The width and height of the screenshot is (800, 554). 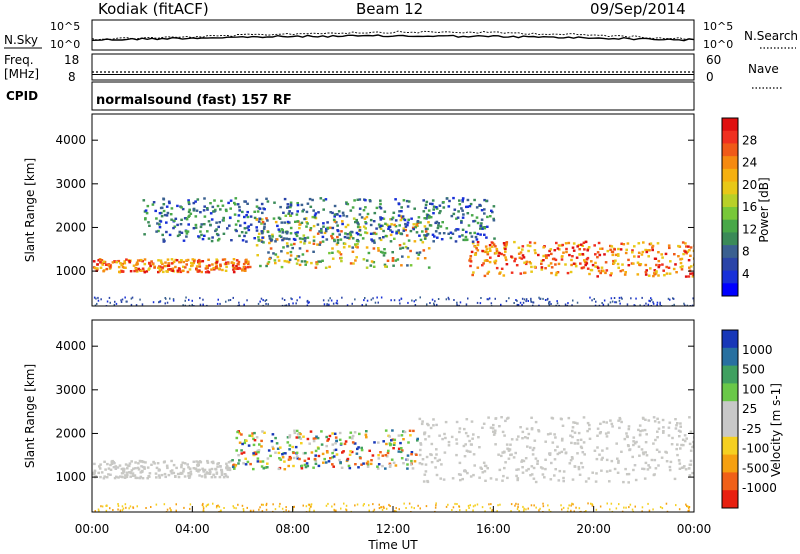 I want to click on freq-label-1: Freq., so click(x=19, y=60).